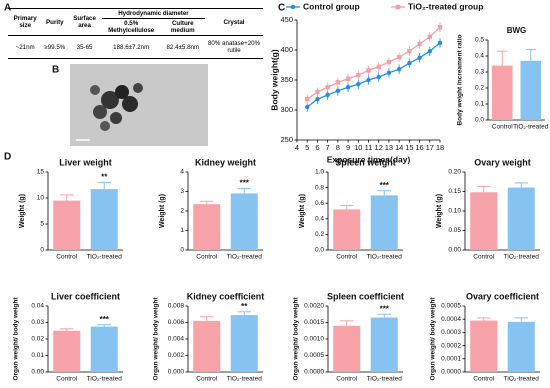  I want to click on chart-title: Ovary weight, so click(502, 162).